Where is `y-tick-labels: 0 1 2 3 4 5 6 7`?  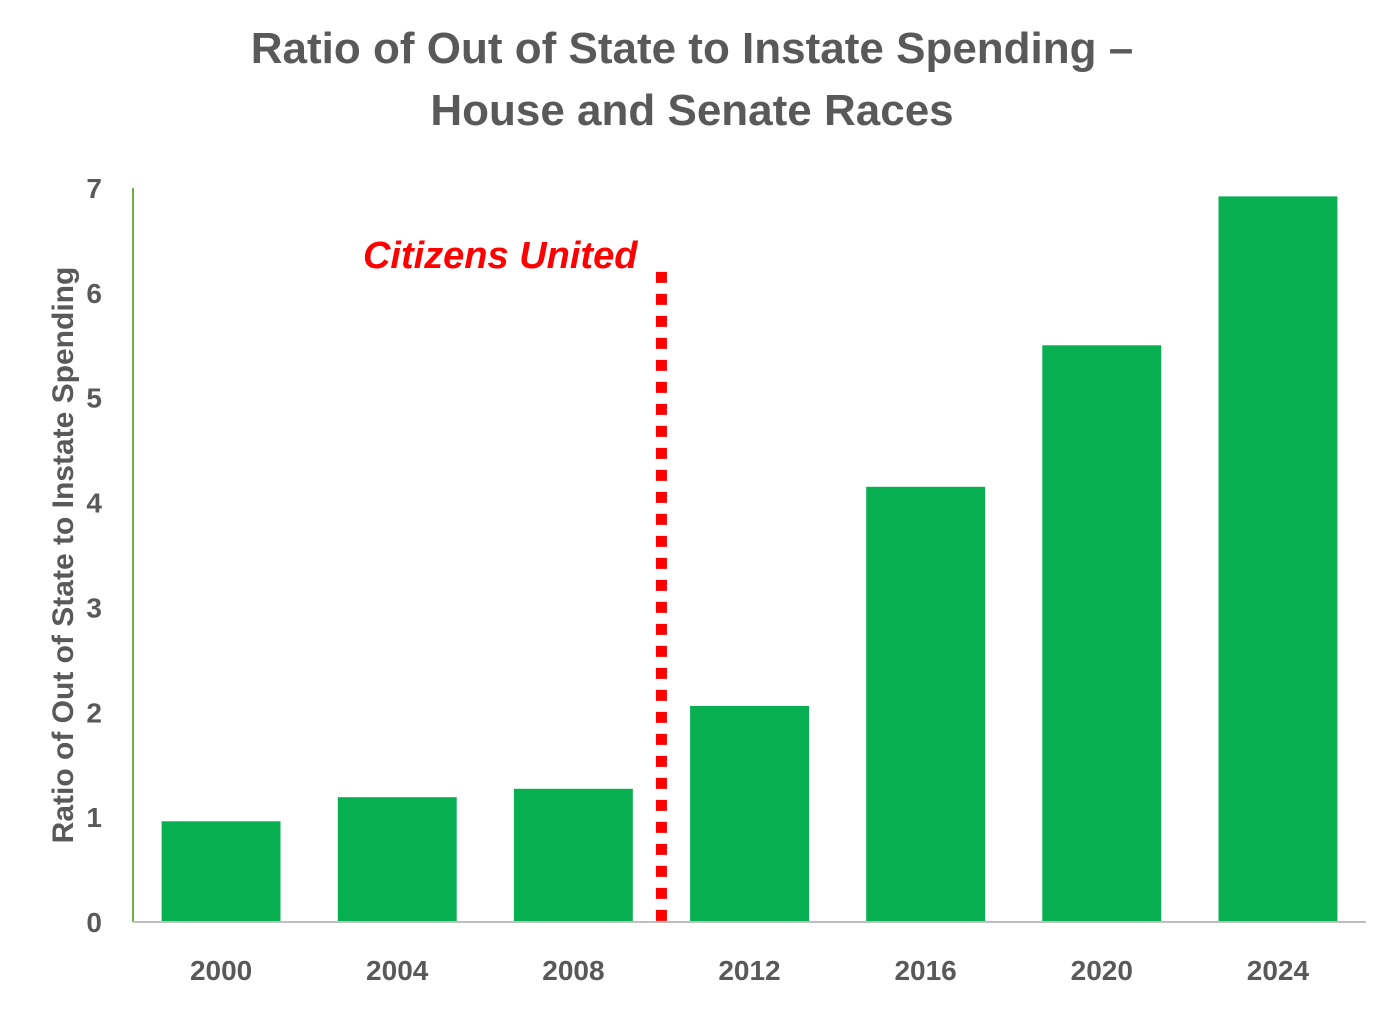 y-tick-labels: 0 1 2 3 4 5 6 7 is located at coordinates (94, 555).